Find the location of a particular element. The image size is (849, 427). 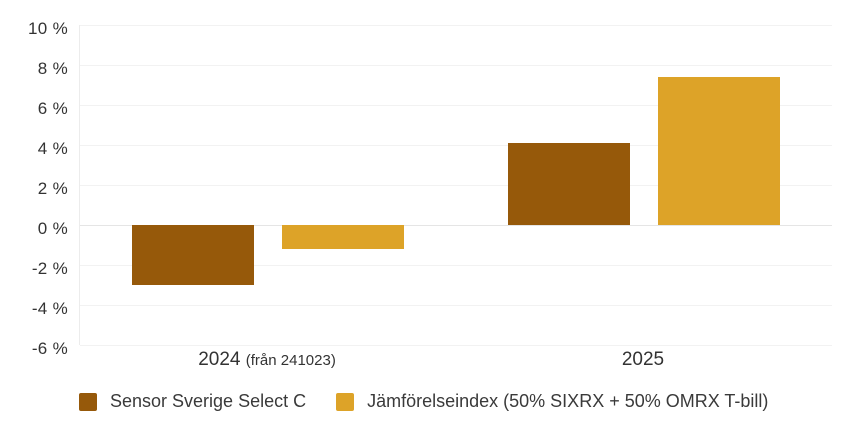

y-tick-label: -4 % is located at coordinates (49, 308).